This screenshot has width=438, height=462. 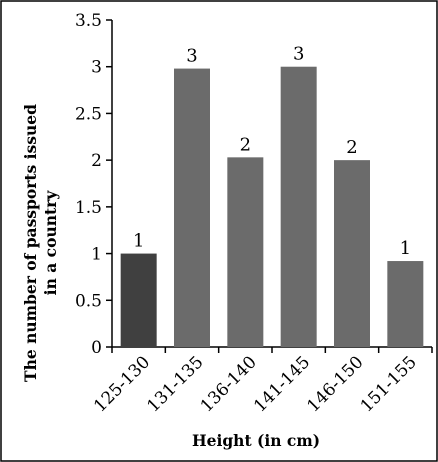 I want to click on y-ticks: 0 0.5 1 1.5 2 2.5 3 3.5, so click(x=93, y=184).